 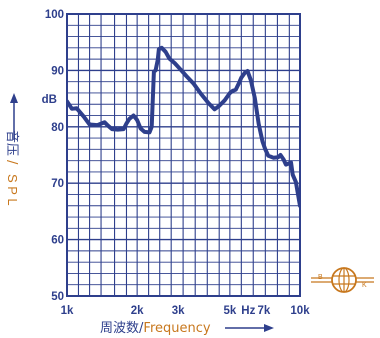 I want to click on x-tick-label: 10k, so click(x=300, y=311).